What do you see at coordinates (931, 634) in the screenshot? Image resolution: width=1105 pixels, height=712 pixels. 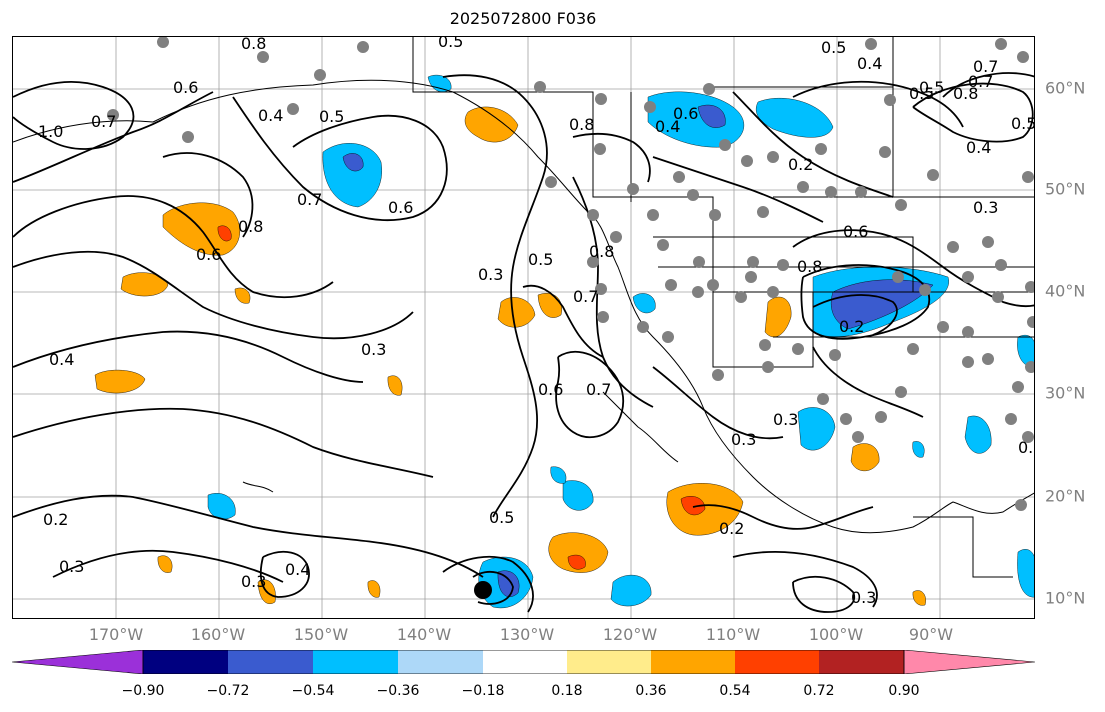 I see `lon-label: 90°W` at bounding box center [931, 634].